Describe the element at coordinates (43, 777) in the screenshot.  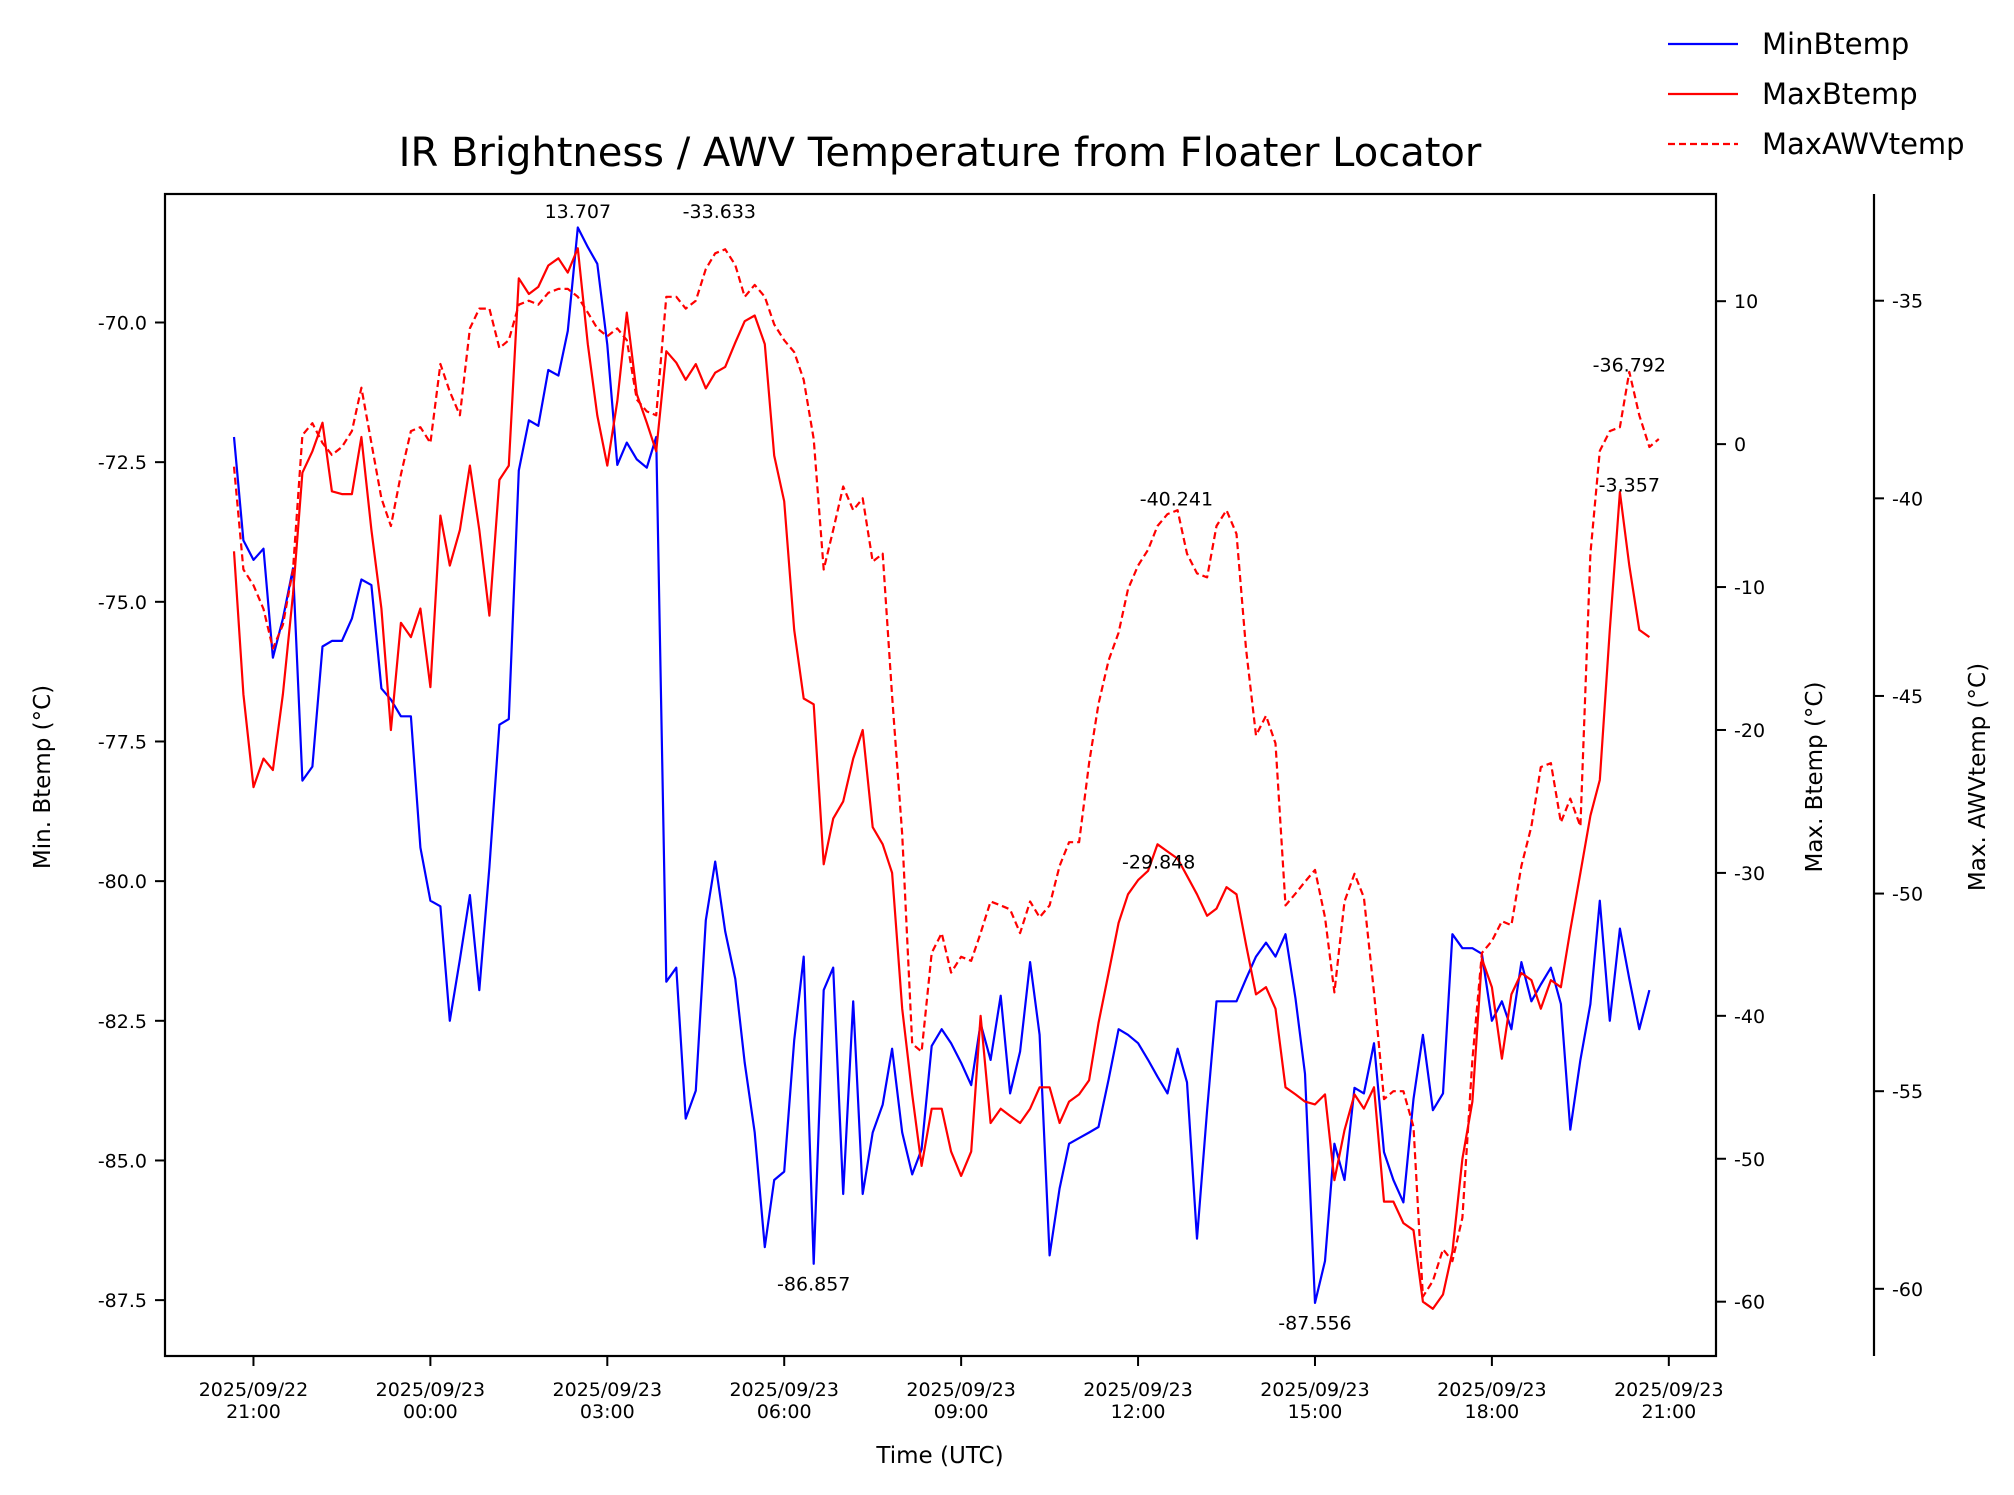
I see `y-axis-left-label: Min. Btemp (°C)` at that location.